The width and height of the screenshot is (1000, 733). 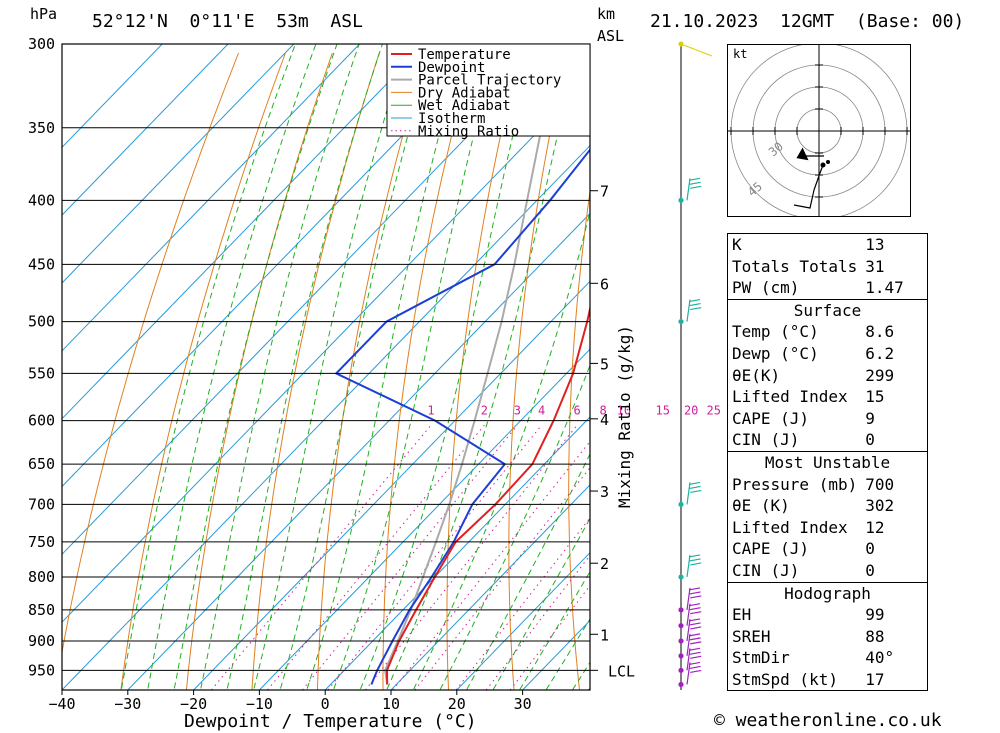 What do you see at coordinates (41, 610) in the screenshot?
I see `pressure-tick-label: 850` at bounding box center [41, 610].